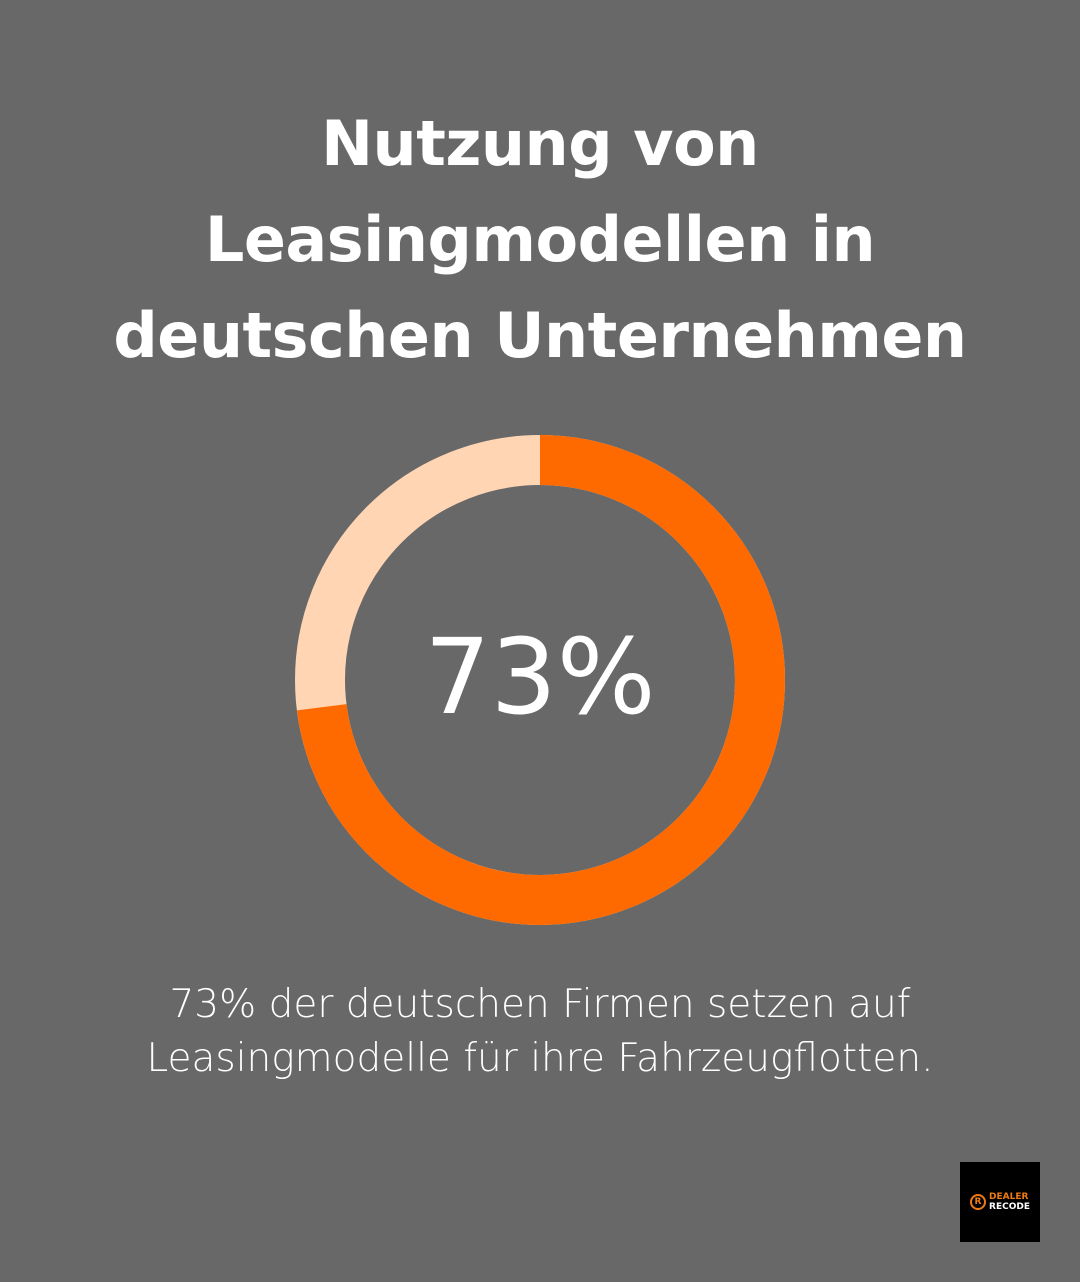  Describe the element at coordinates (540, 335) in the screenshot. I see `title-line-3: deutschen Unternehmen` at that location.